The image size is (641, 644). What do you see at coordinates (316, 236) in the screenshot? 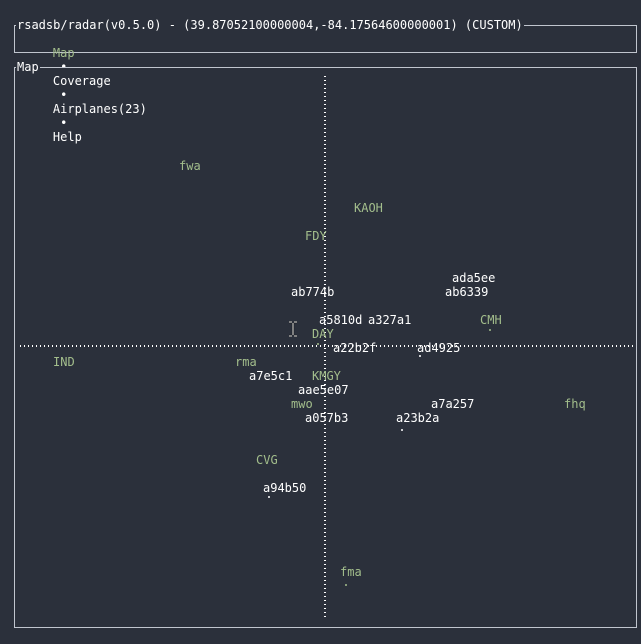
I see `location-label: FDY` at bounding box center [316, 236].